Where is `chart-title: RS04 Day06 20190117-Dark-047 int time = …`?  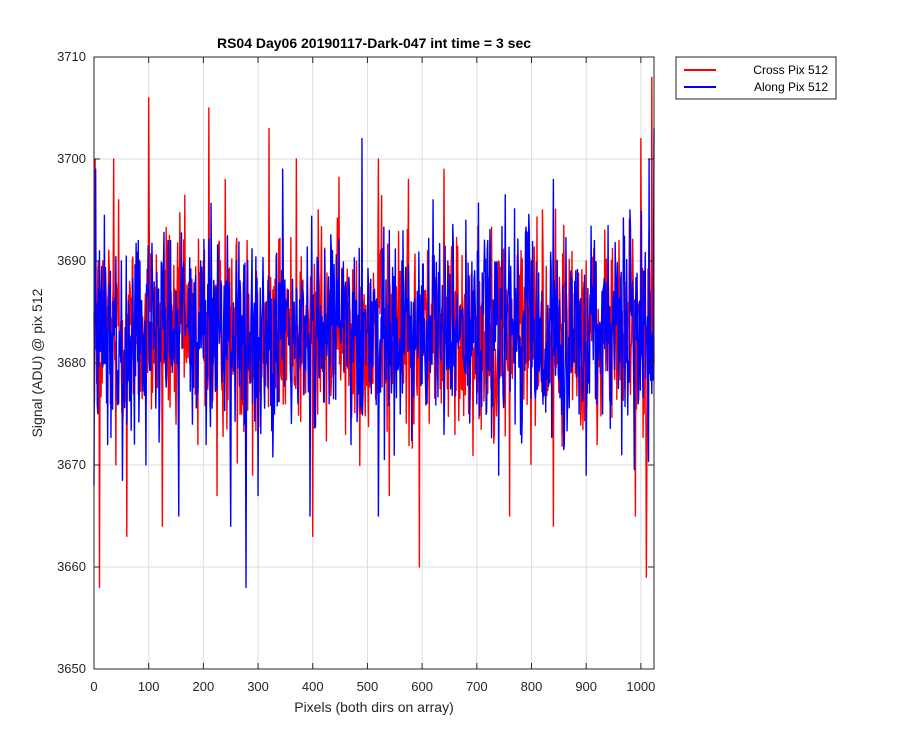 chart-title: RS04 Day06 20190117-Dark-047 int time = … is located at coordinates (374, 43).